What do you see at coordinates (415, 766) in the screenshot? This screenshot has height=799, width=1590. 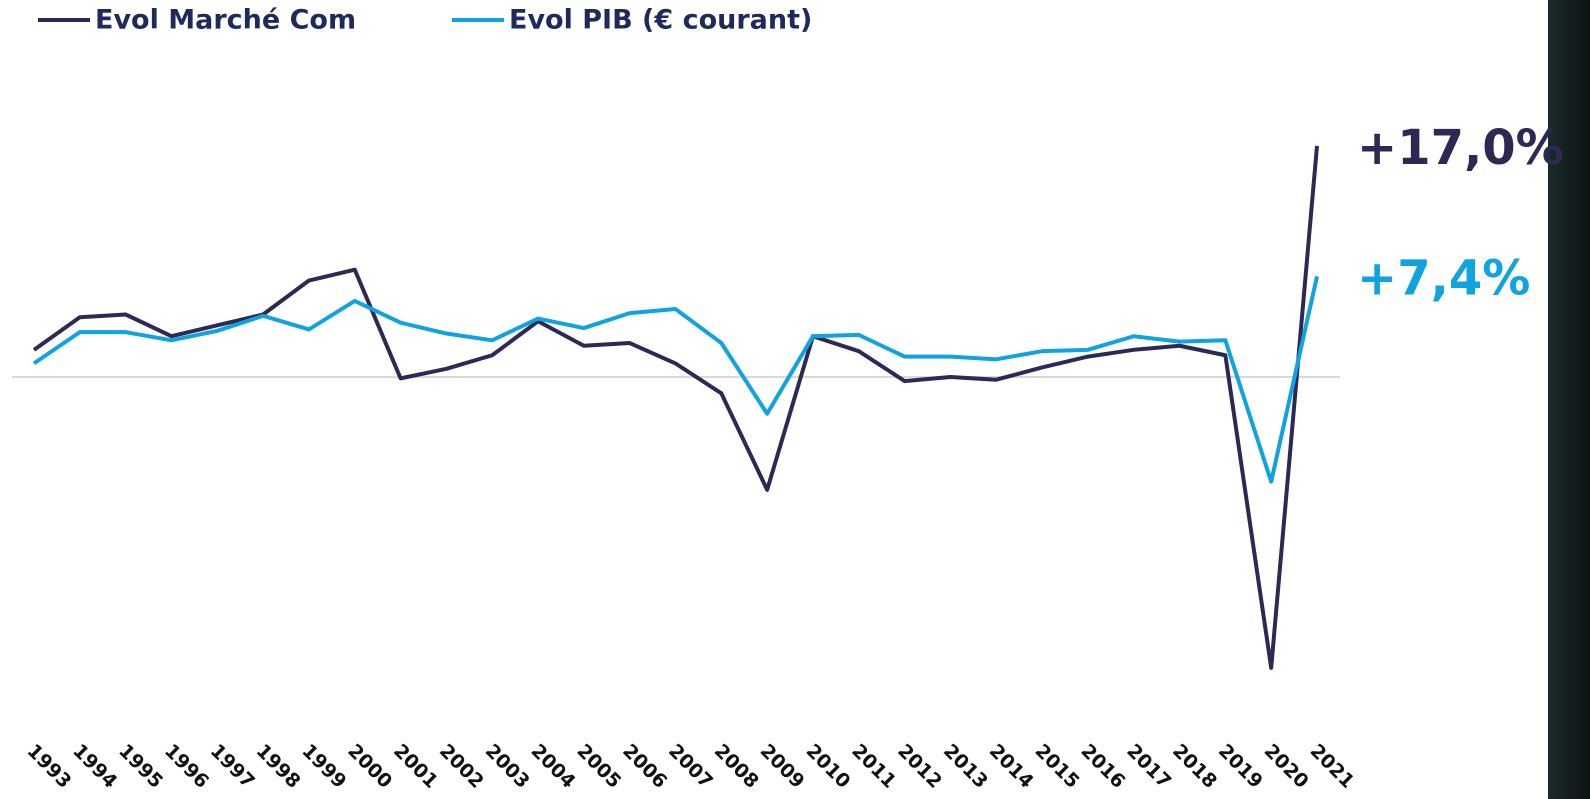 I see `x-tick-label: 2001` at bounding box center [415, 766].